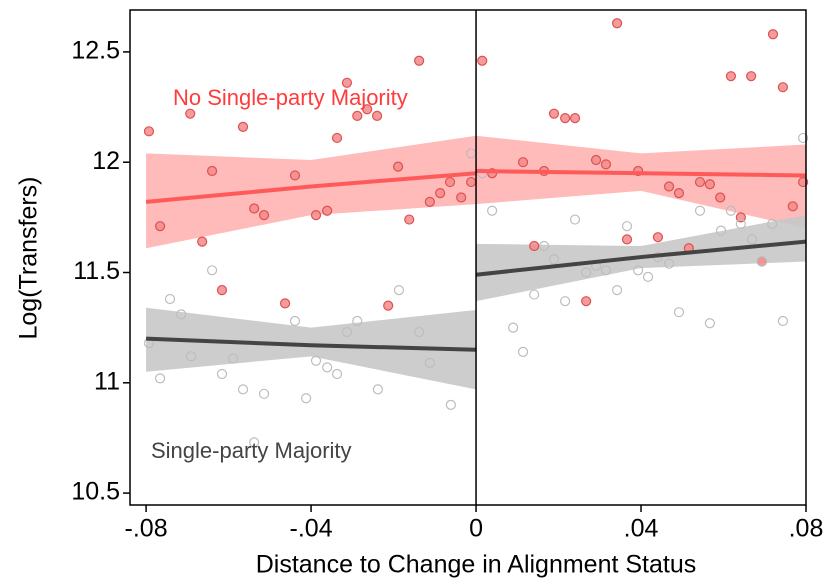  Describe the element at coordinates (476, 529) in the screenshot. I see `x-tick-label: 0` at that location.